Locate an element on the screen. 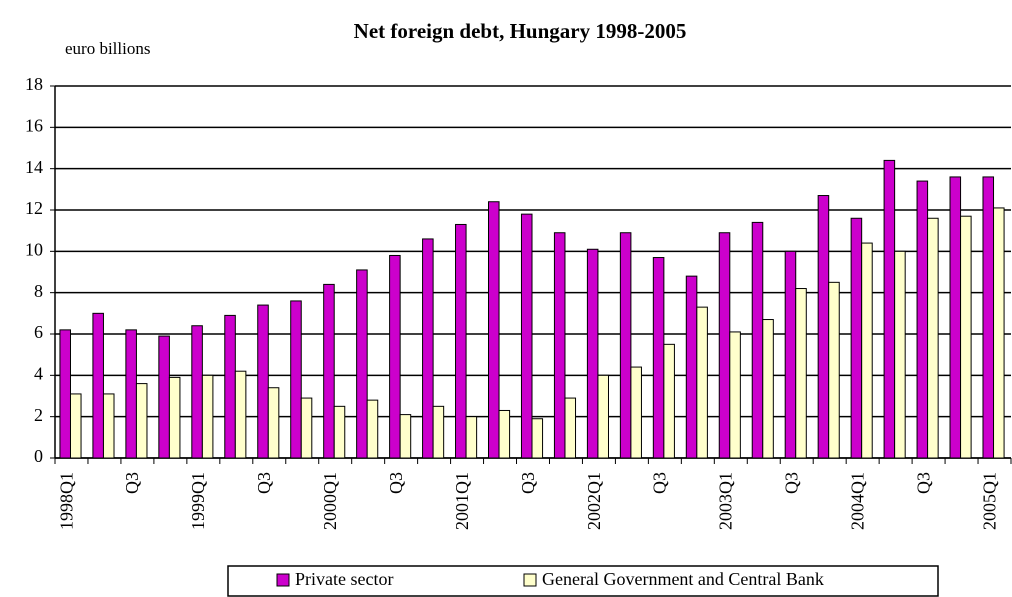 Image resolution: width=1012 pixels, height=597 pixels. chart-title: Net foreign debt, Hungary 1998-2005 is located at coordinates (520, 31).